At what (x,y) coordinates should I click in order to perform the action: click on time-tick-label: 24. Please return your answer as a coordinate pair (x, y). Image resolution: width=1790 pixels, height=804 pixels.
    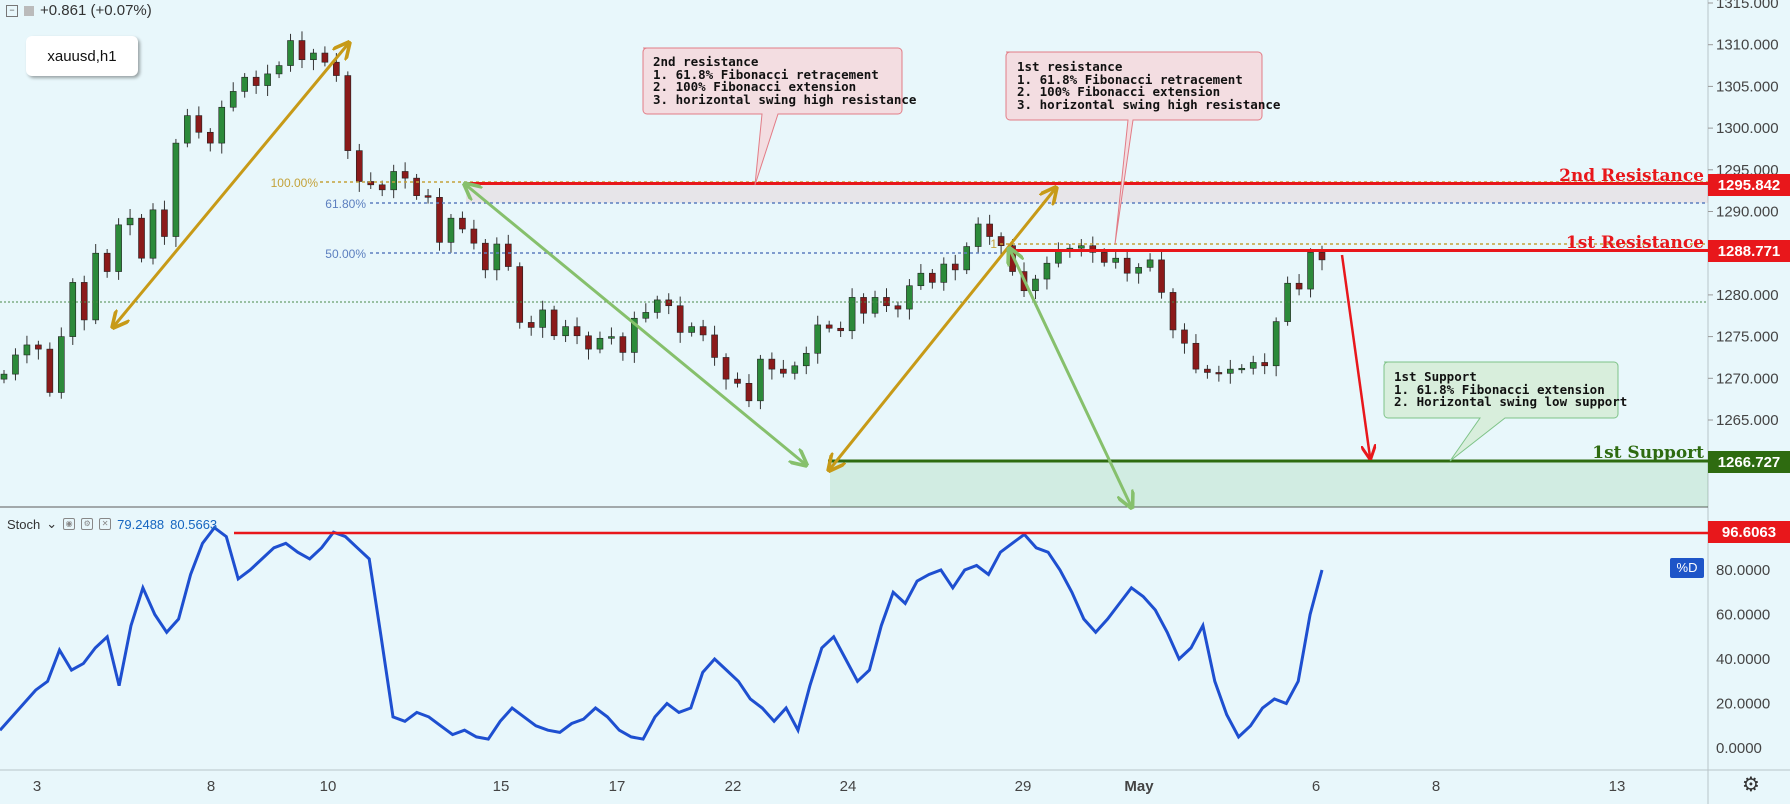
    Looking at the image, I should click on (848, 786).